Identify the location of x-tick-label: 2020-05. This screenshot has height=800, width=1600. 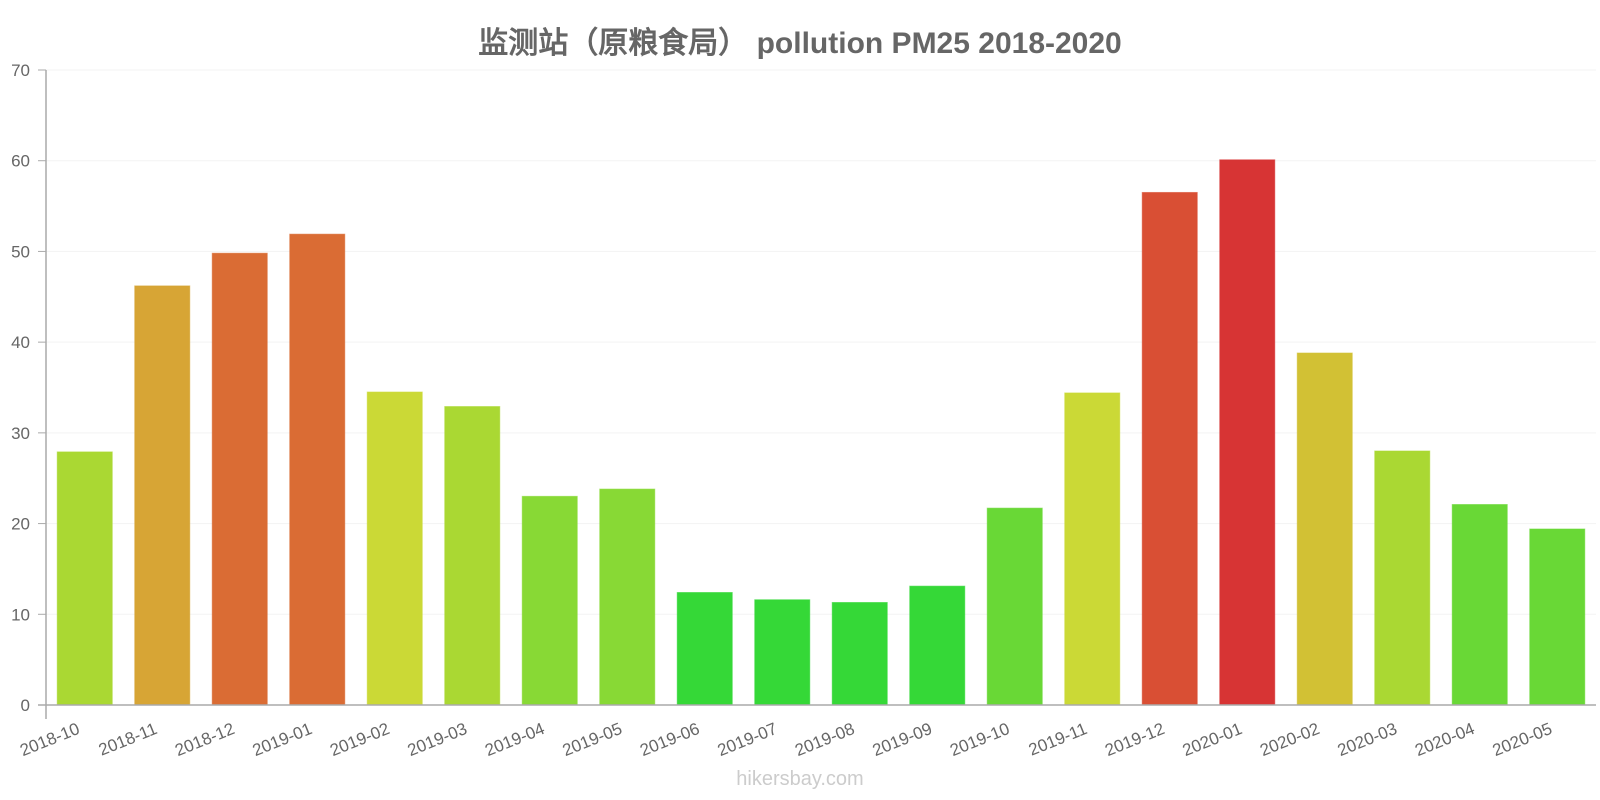
(1522, 739).